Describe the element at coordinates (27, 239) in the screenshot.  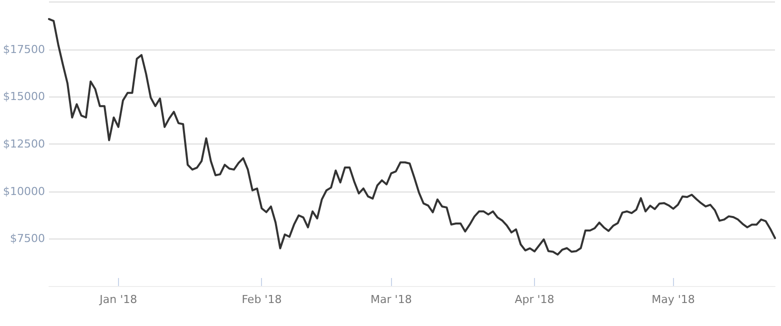
I see `y-tick-label: $7500` at that location.